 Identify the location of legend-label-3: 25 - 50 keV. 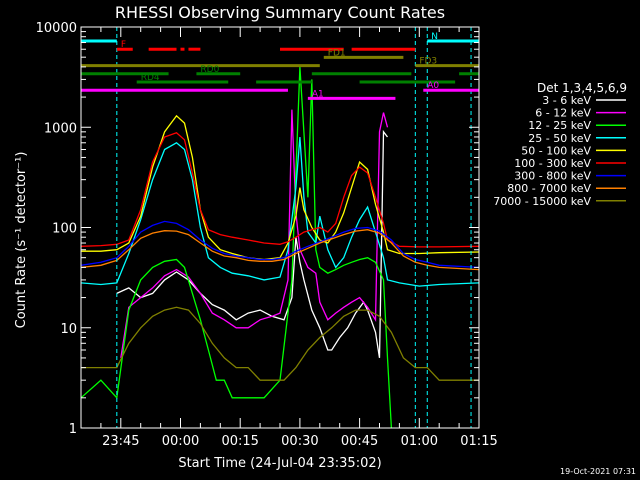
(559, 138).